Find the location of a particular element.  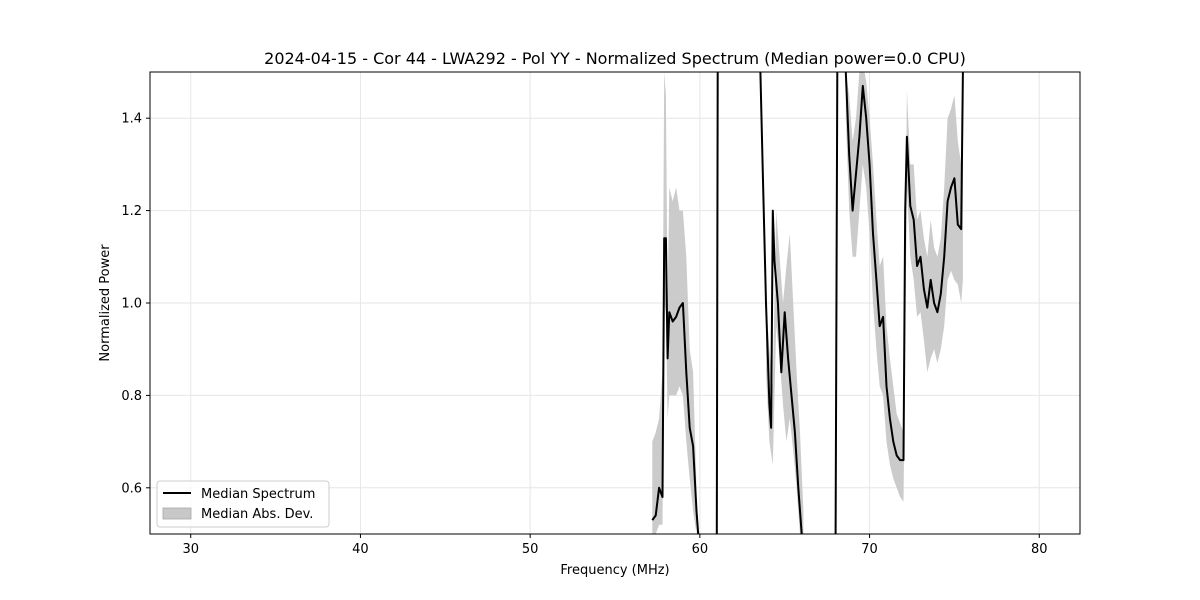

legend-box is located at coordinates (243, 504).